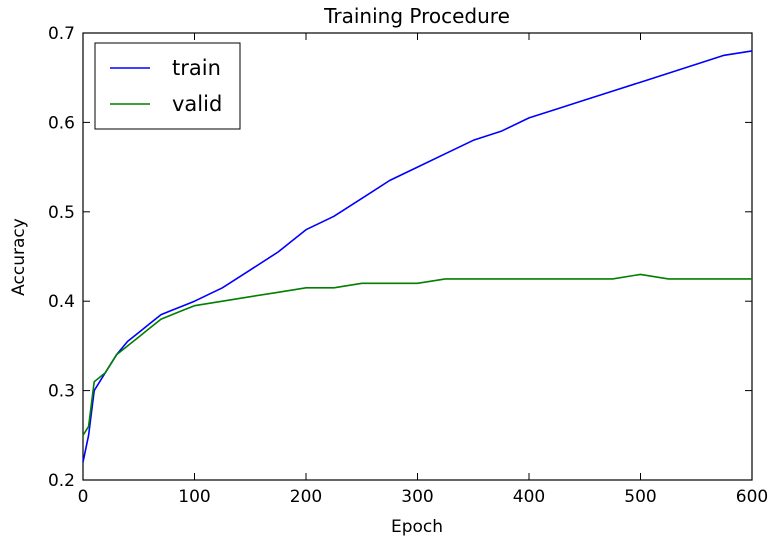 This screenshot has height=548, width=780. I want to click on legend-box, so click(167, 86).